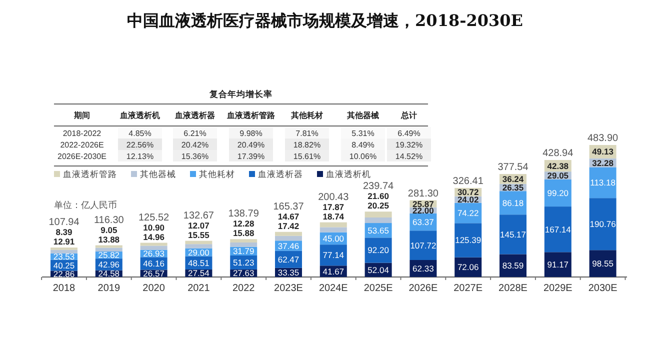 The width and height of the screenshot is (651, 341). What do you see at coordinates (198, 216) in the screenshot?
I see `total-label: 132.67` at bounding box center [198, 216].